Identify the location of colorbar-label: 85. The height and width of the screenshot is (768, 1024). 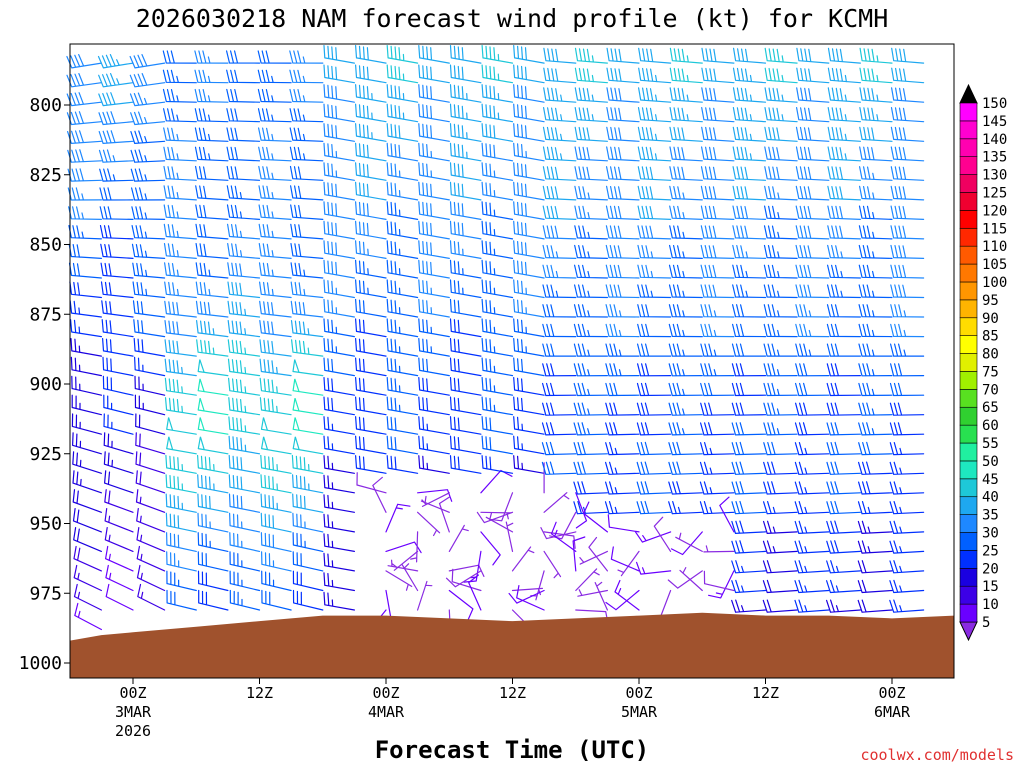
(990, 337).